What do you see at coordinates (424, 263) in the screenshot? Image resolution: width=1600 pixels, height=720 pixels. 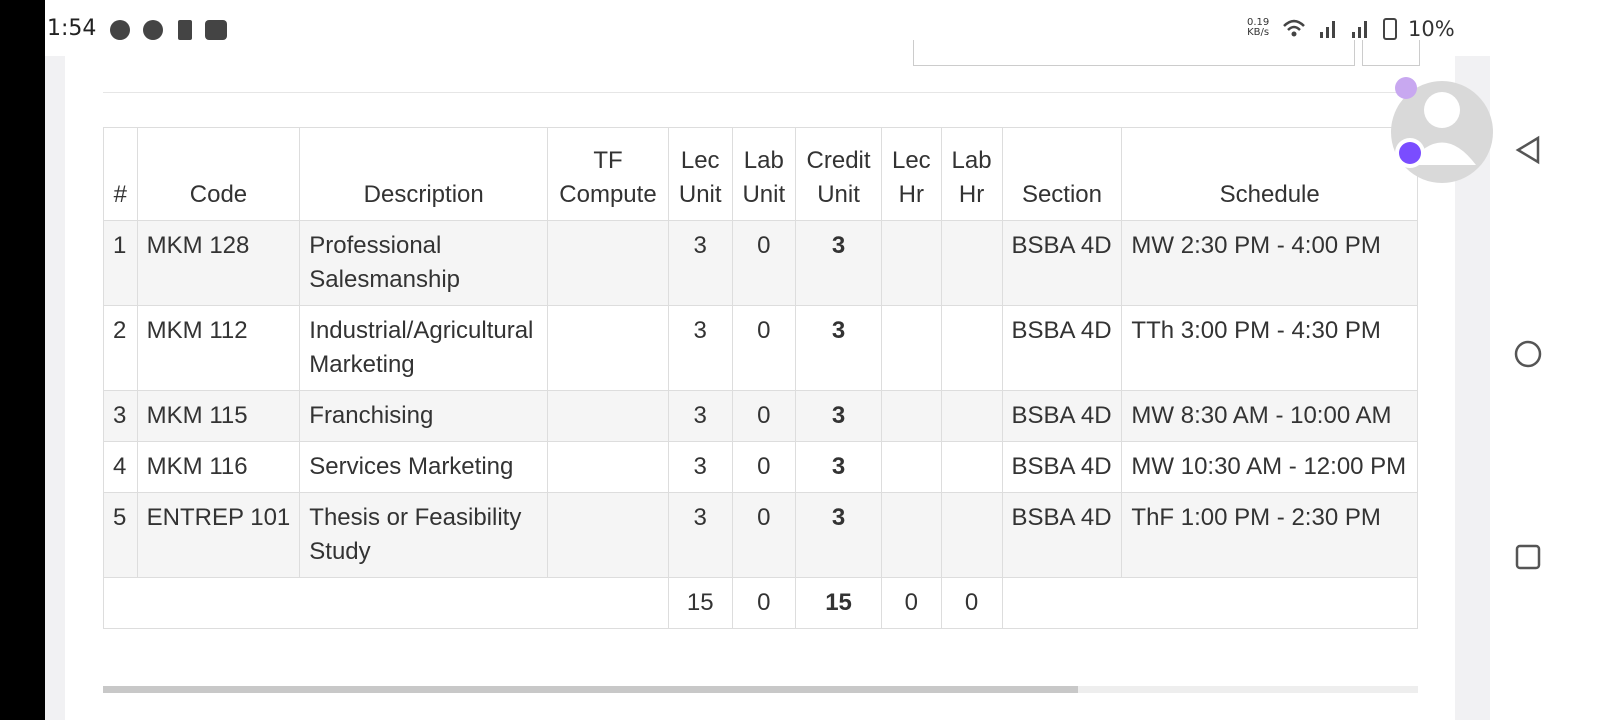 I see `course-description: Professional Salesmanship` at bounding box center [424, 263].